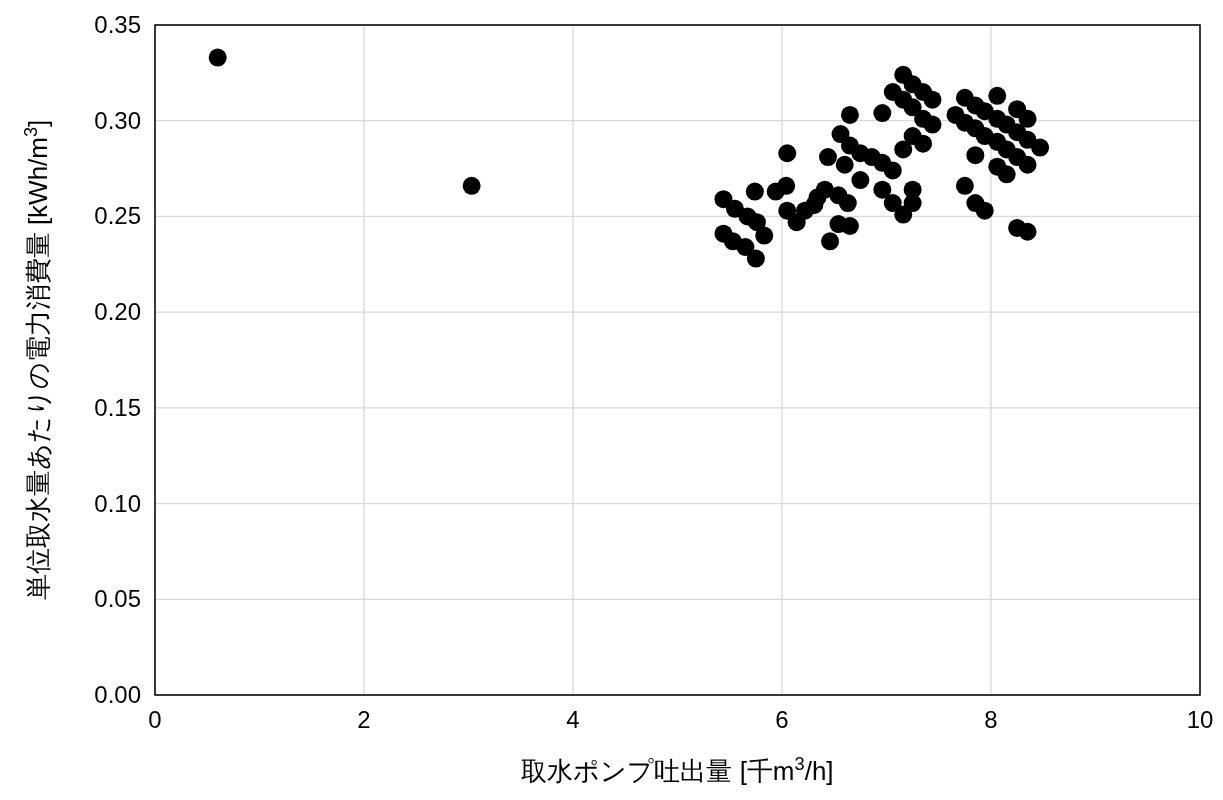 Image resolution: width=1223 pixels, height=800 pixels. I want to click on y-tick-label: 0.25, so click(117, 216).